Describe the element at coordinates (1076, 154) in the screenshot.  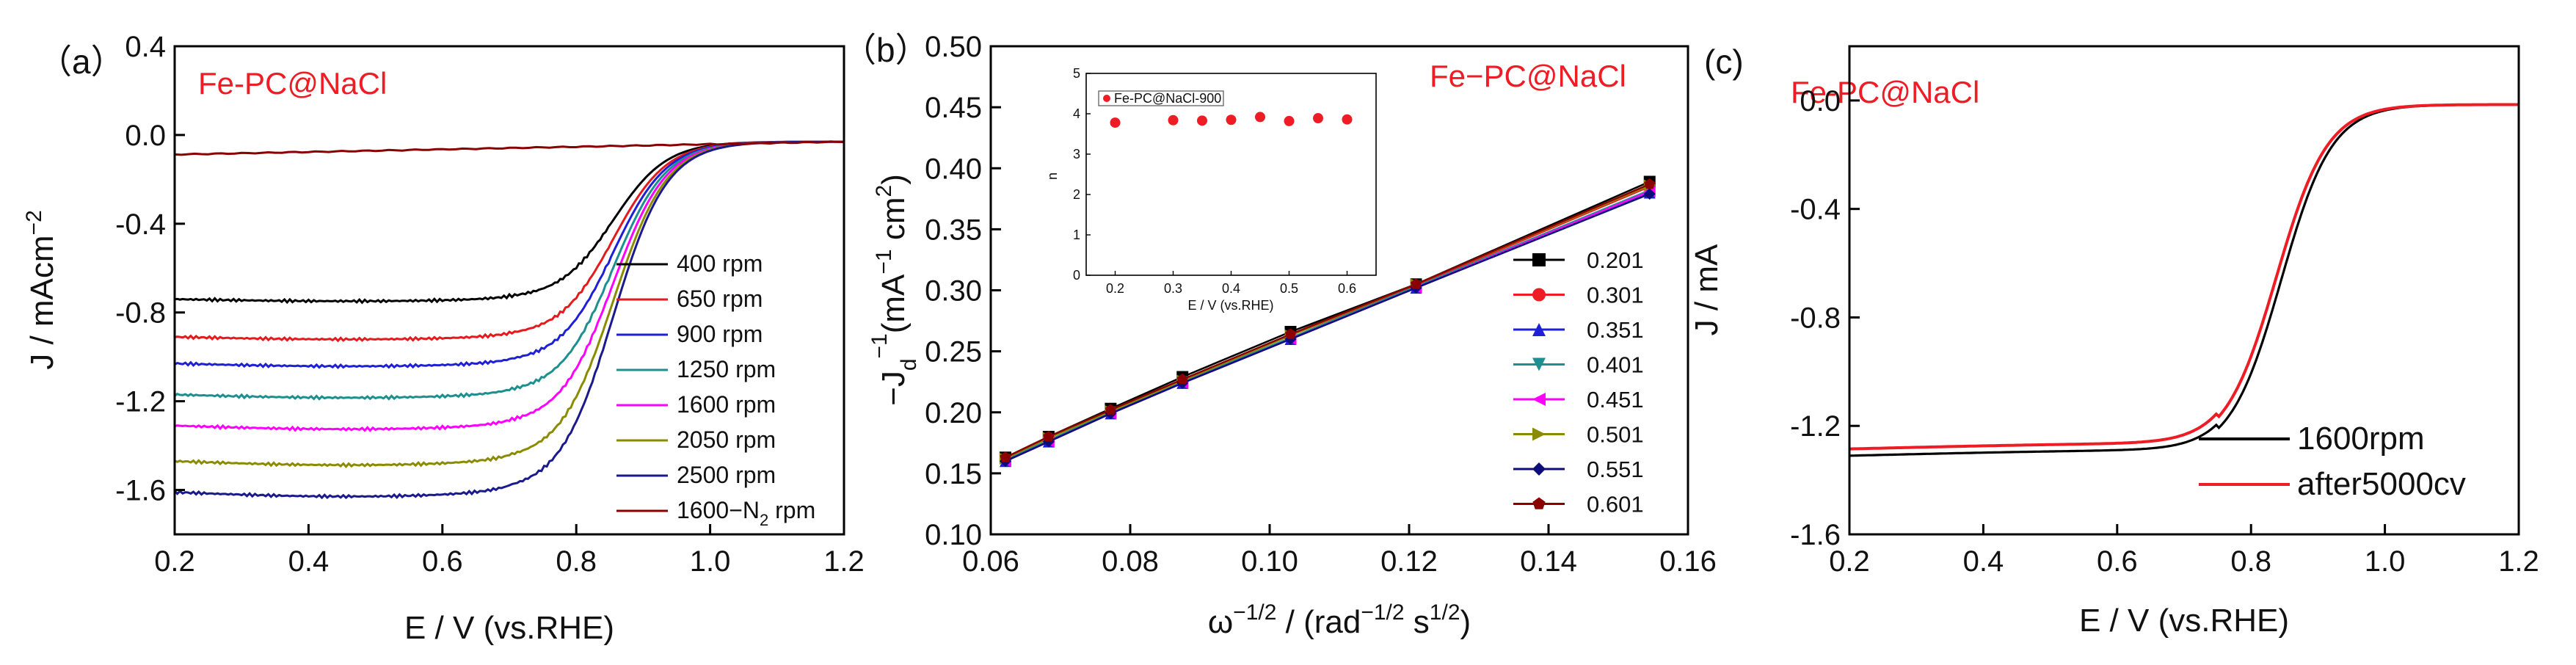
I see `inset-y-tick-label: 3` at that location.